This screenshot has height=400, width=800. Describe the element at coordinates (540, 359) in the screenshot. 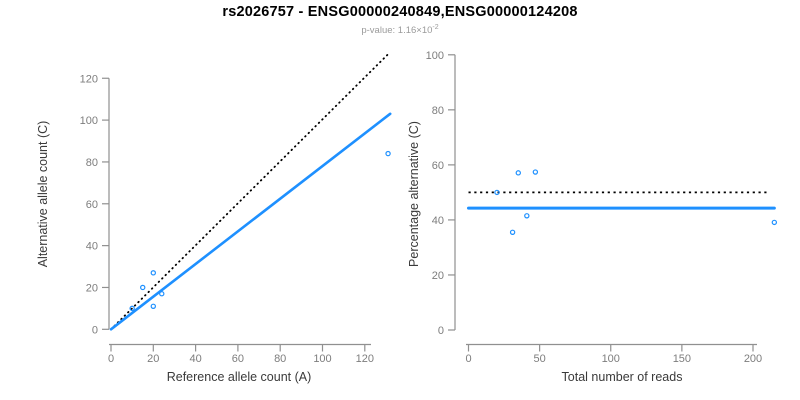

I see `right-x-tick-label: 50` at that location.